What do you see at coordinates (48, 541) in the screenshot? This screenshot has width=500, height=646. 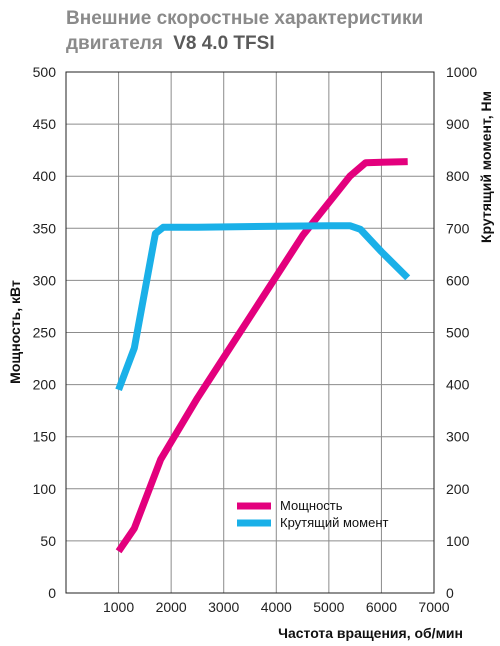 I see `y-tick-label-left: 50` at bounding box center [48, 541].